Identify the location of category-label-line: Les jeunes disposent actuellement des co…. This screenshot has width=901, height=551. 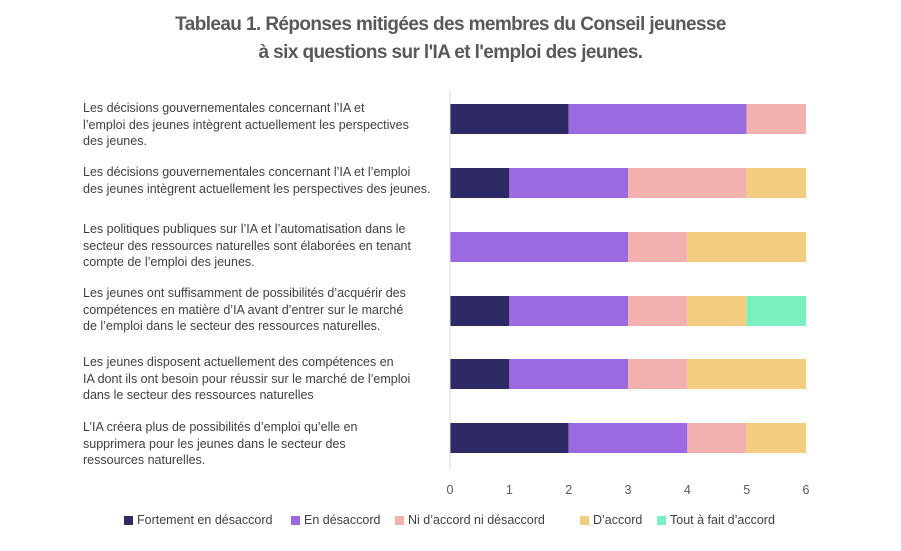
(238, 362).